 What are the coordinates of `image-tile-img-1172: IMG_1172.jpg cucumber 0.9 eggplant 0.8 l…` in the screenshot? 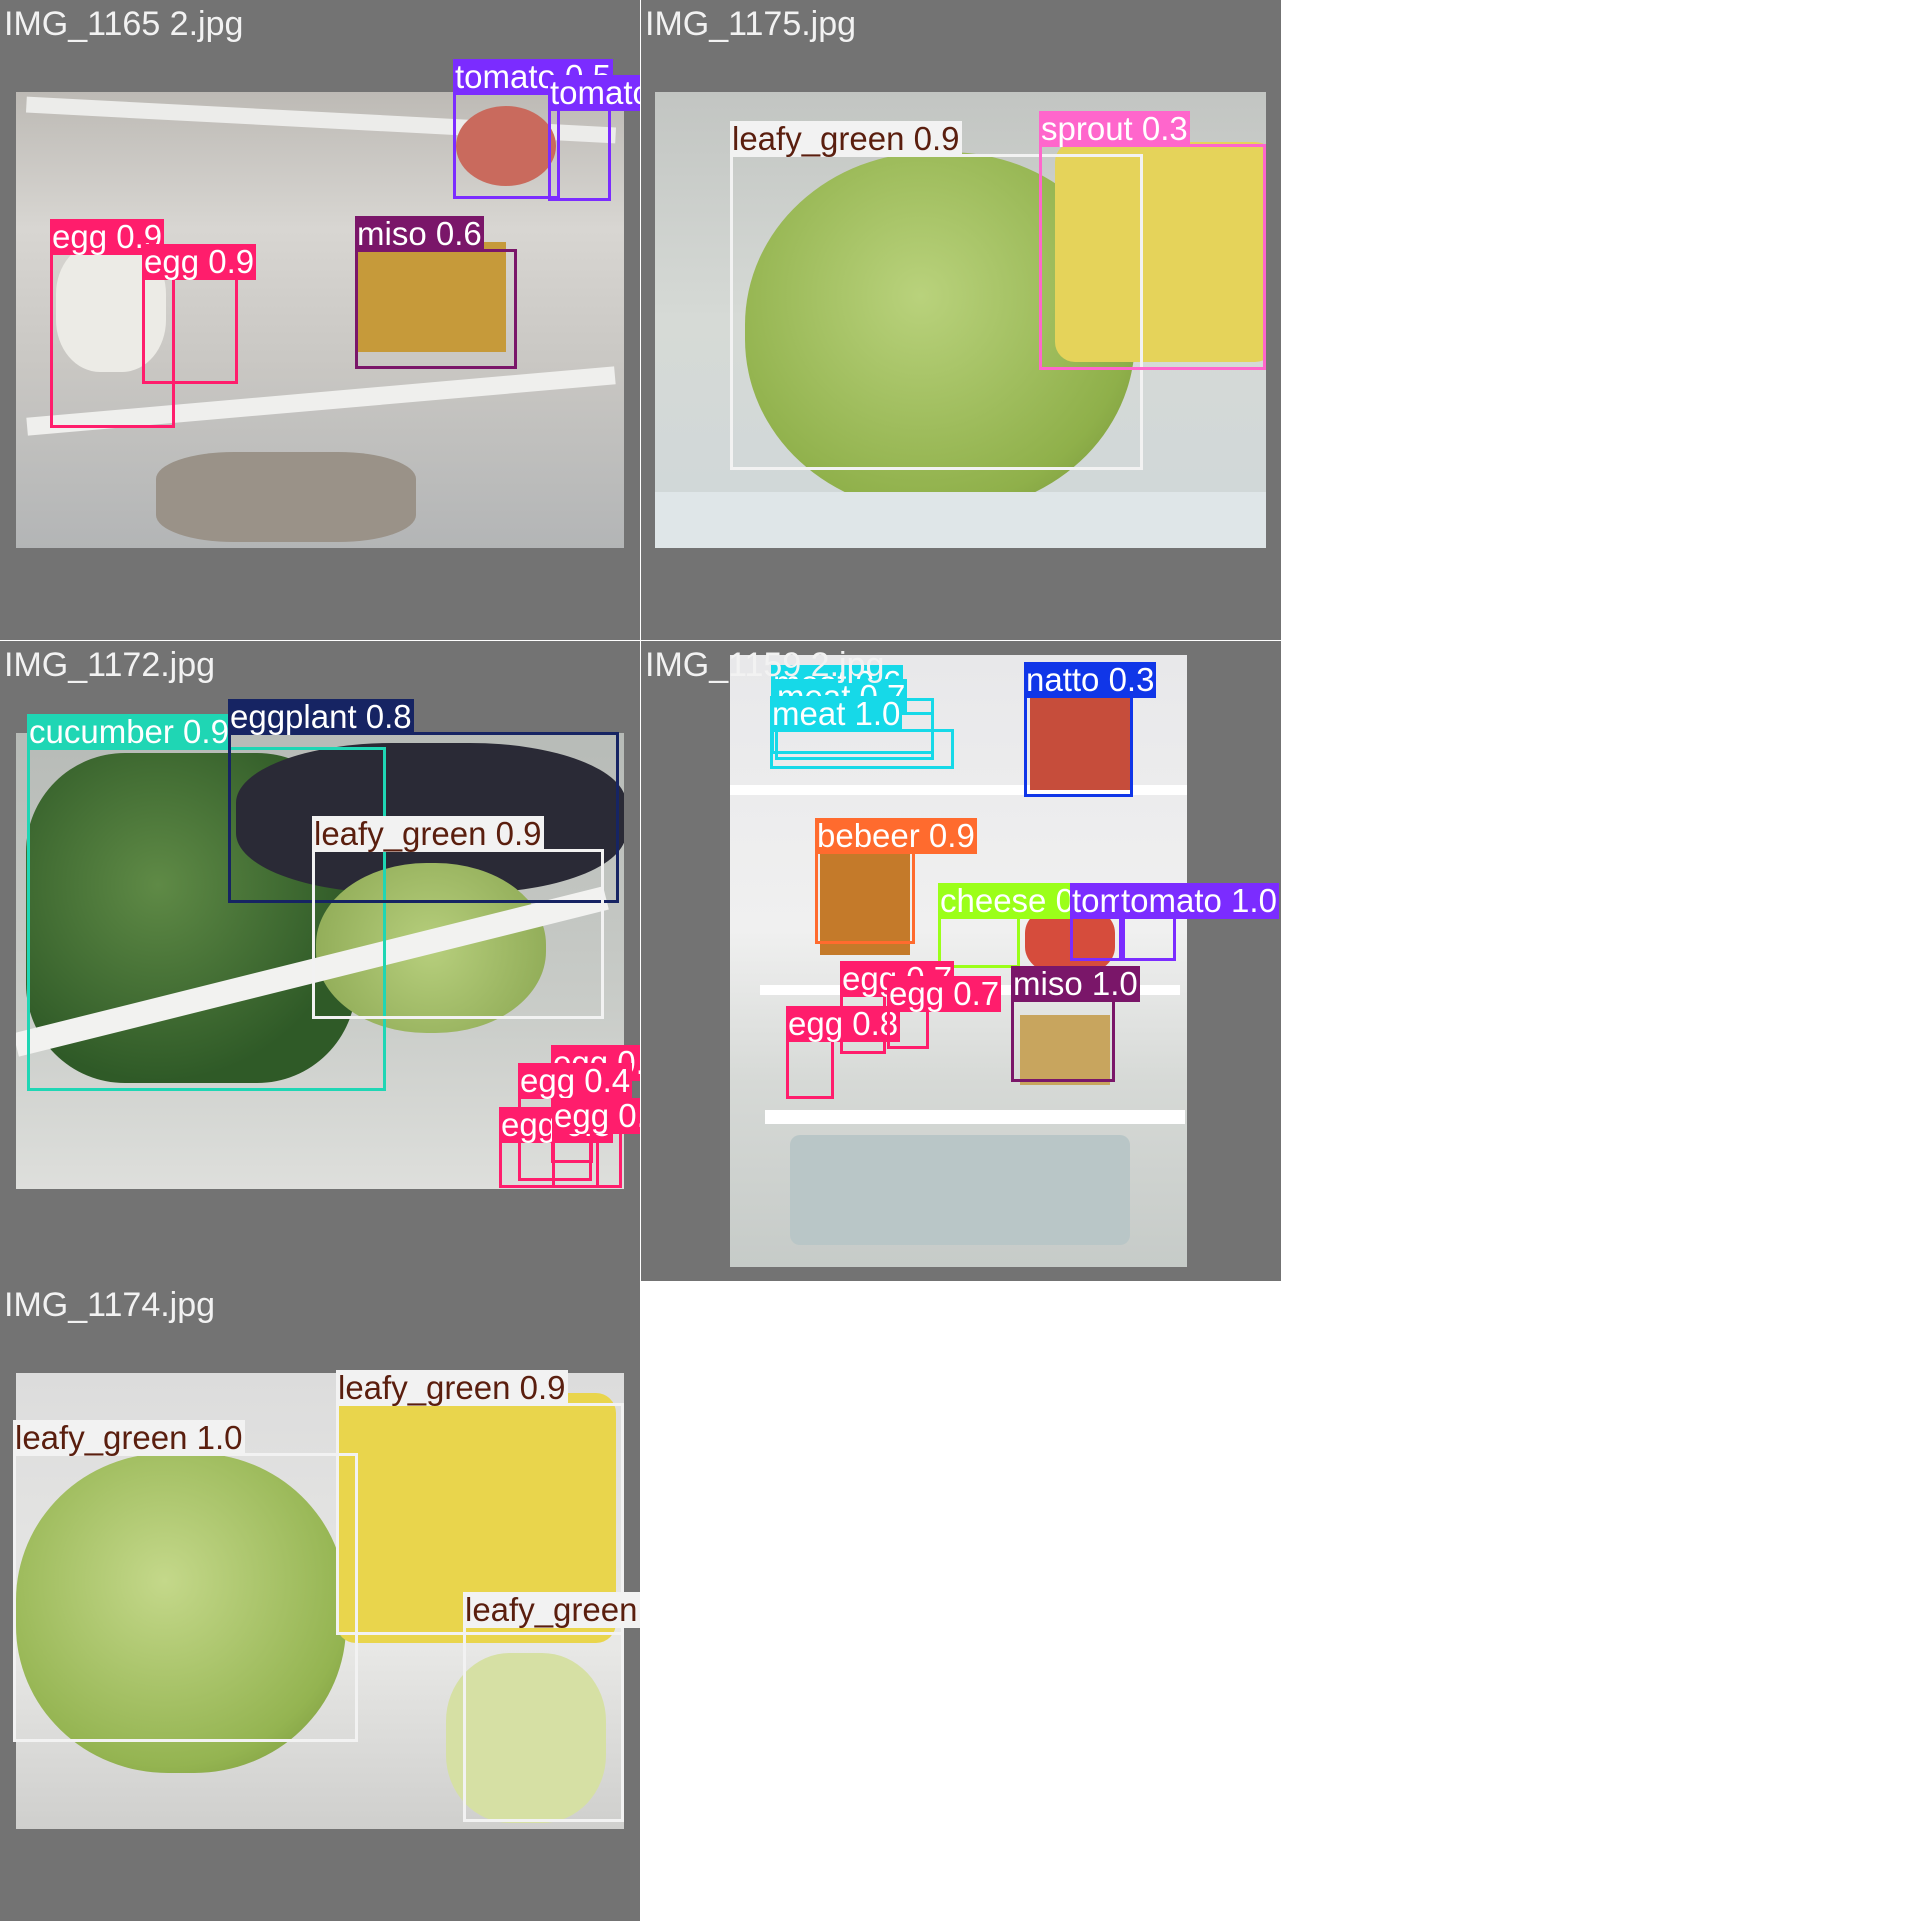 It's located at (320, 961).